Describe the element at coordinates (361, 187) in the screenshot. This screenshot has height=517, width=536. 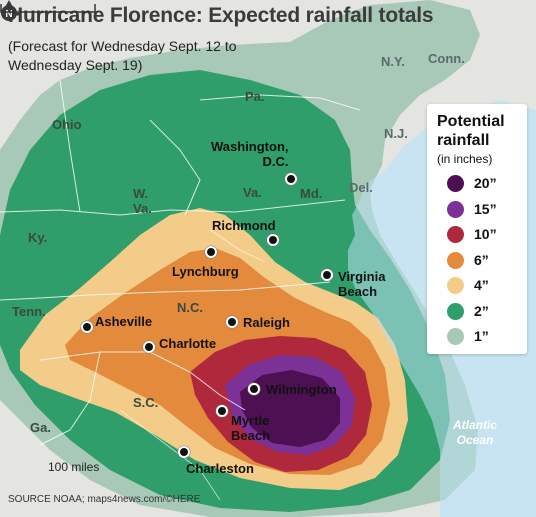
I see `state-label-del: Del.` at that location.